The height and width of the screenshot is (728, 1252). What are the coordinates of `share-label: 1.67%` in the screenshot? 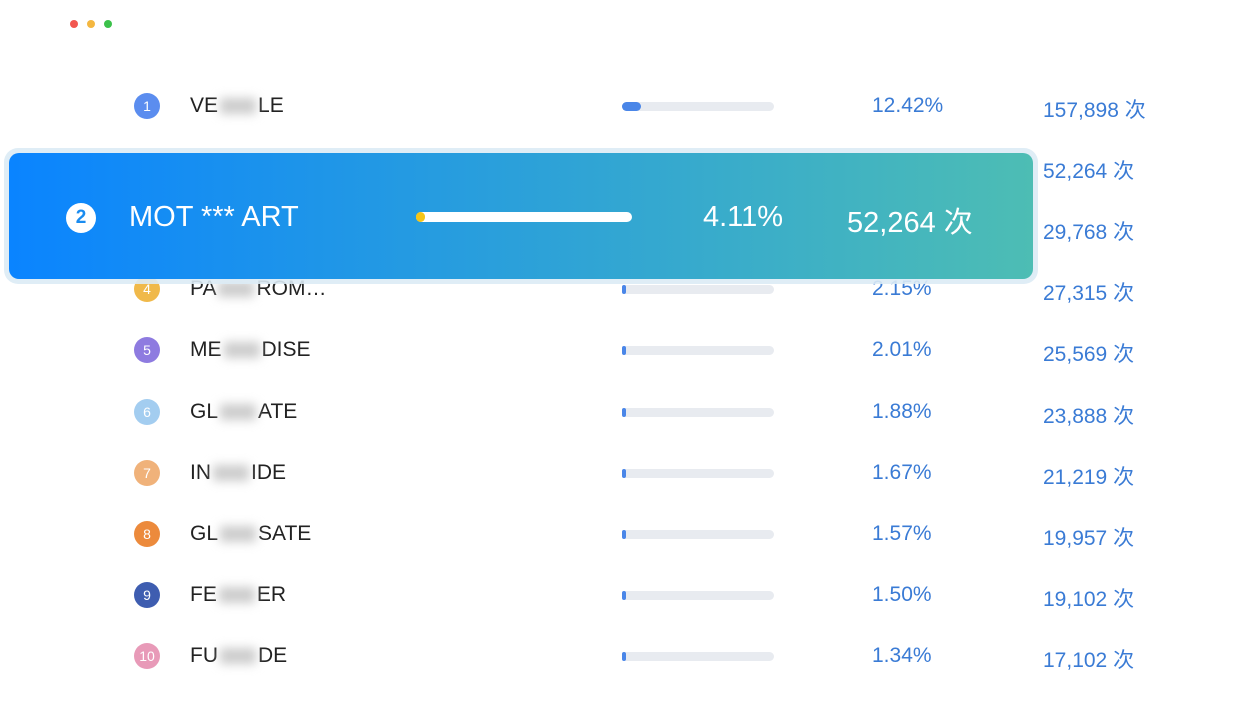 It's located at (902, 472).